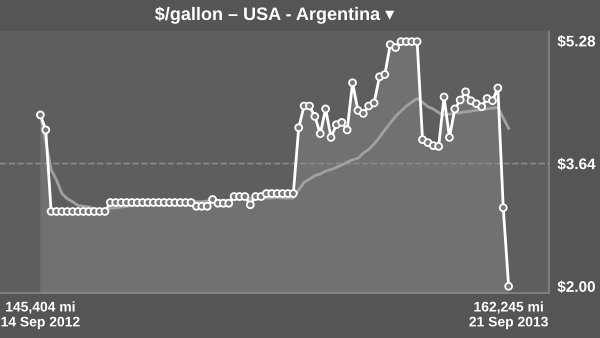  I want to click on x-tick-label: 162,245 mi 21 Sep 2013, so click(508, 315).